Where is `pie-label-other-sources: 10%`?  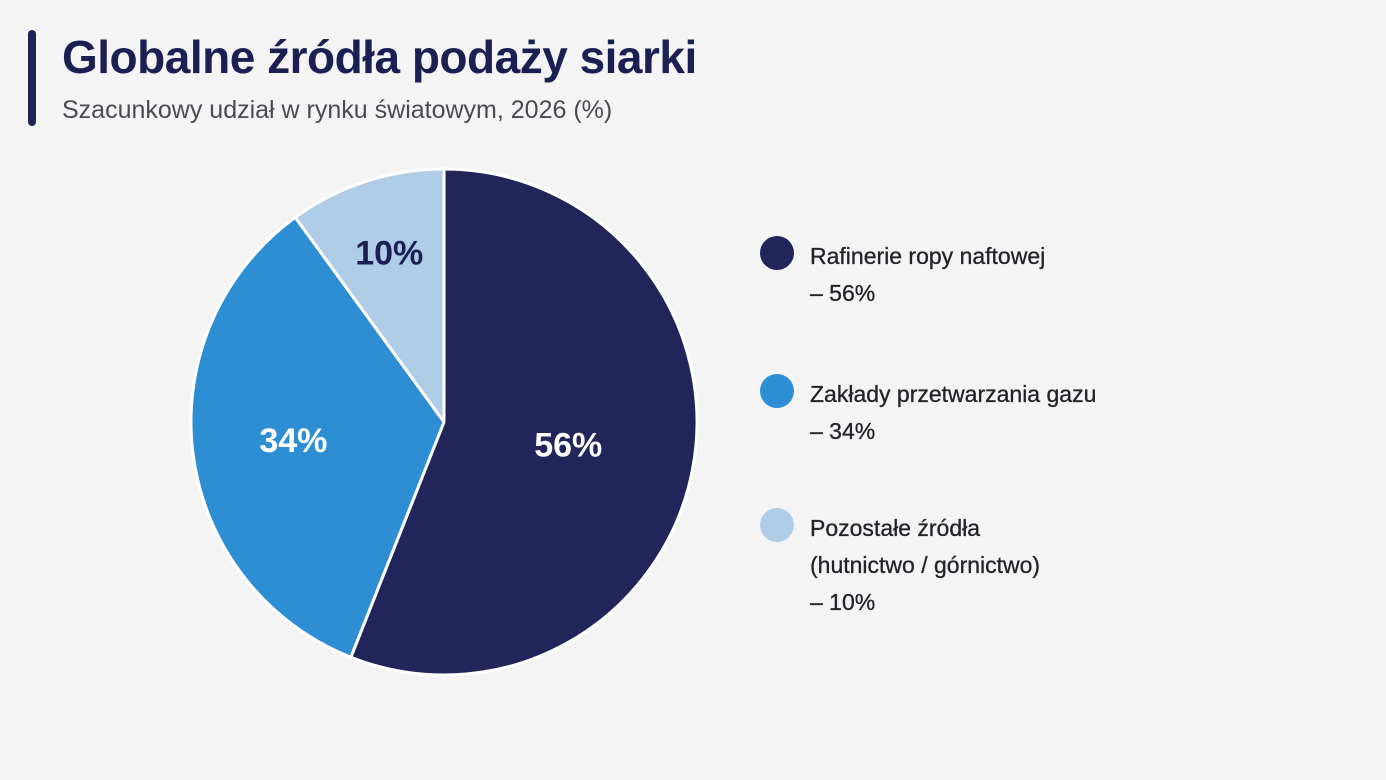 pie-label-other-sources: 10% is located at coordinates (389, 254).